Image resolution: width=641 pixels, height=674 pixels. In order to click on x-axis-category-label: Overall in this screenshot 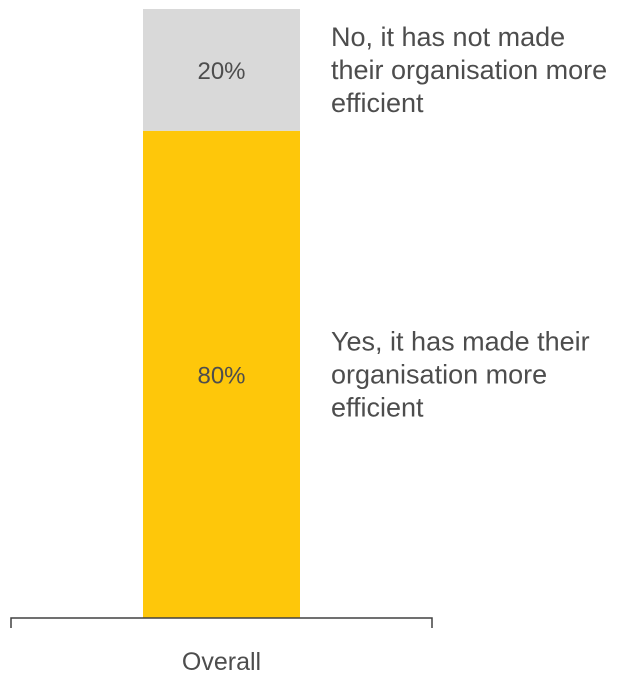, I will do `click(221, 661)`.